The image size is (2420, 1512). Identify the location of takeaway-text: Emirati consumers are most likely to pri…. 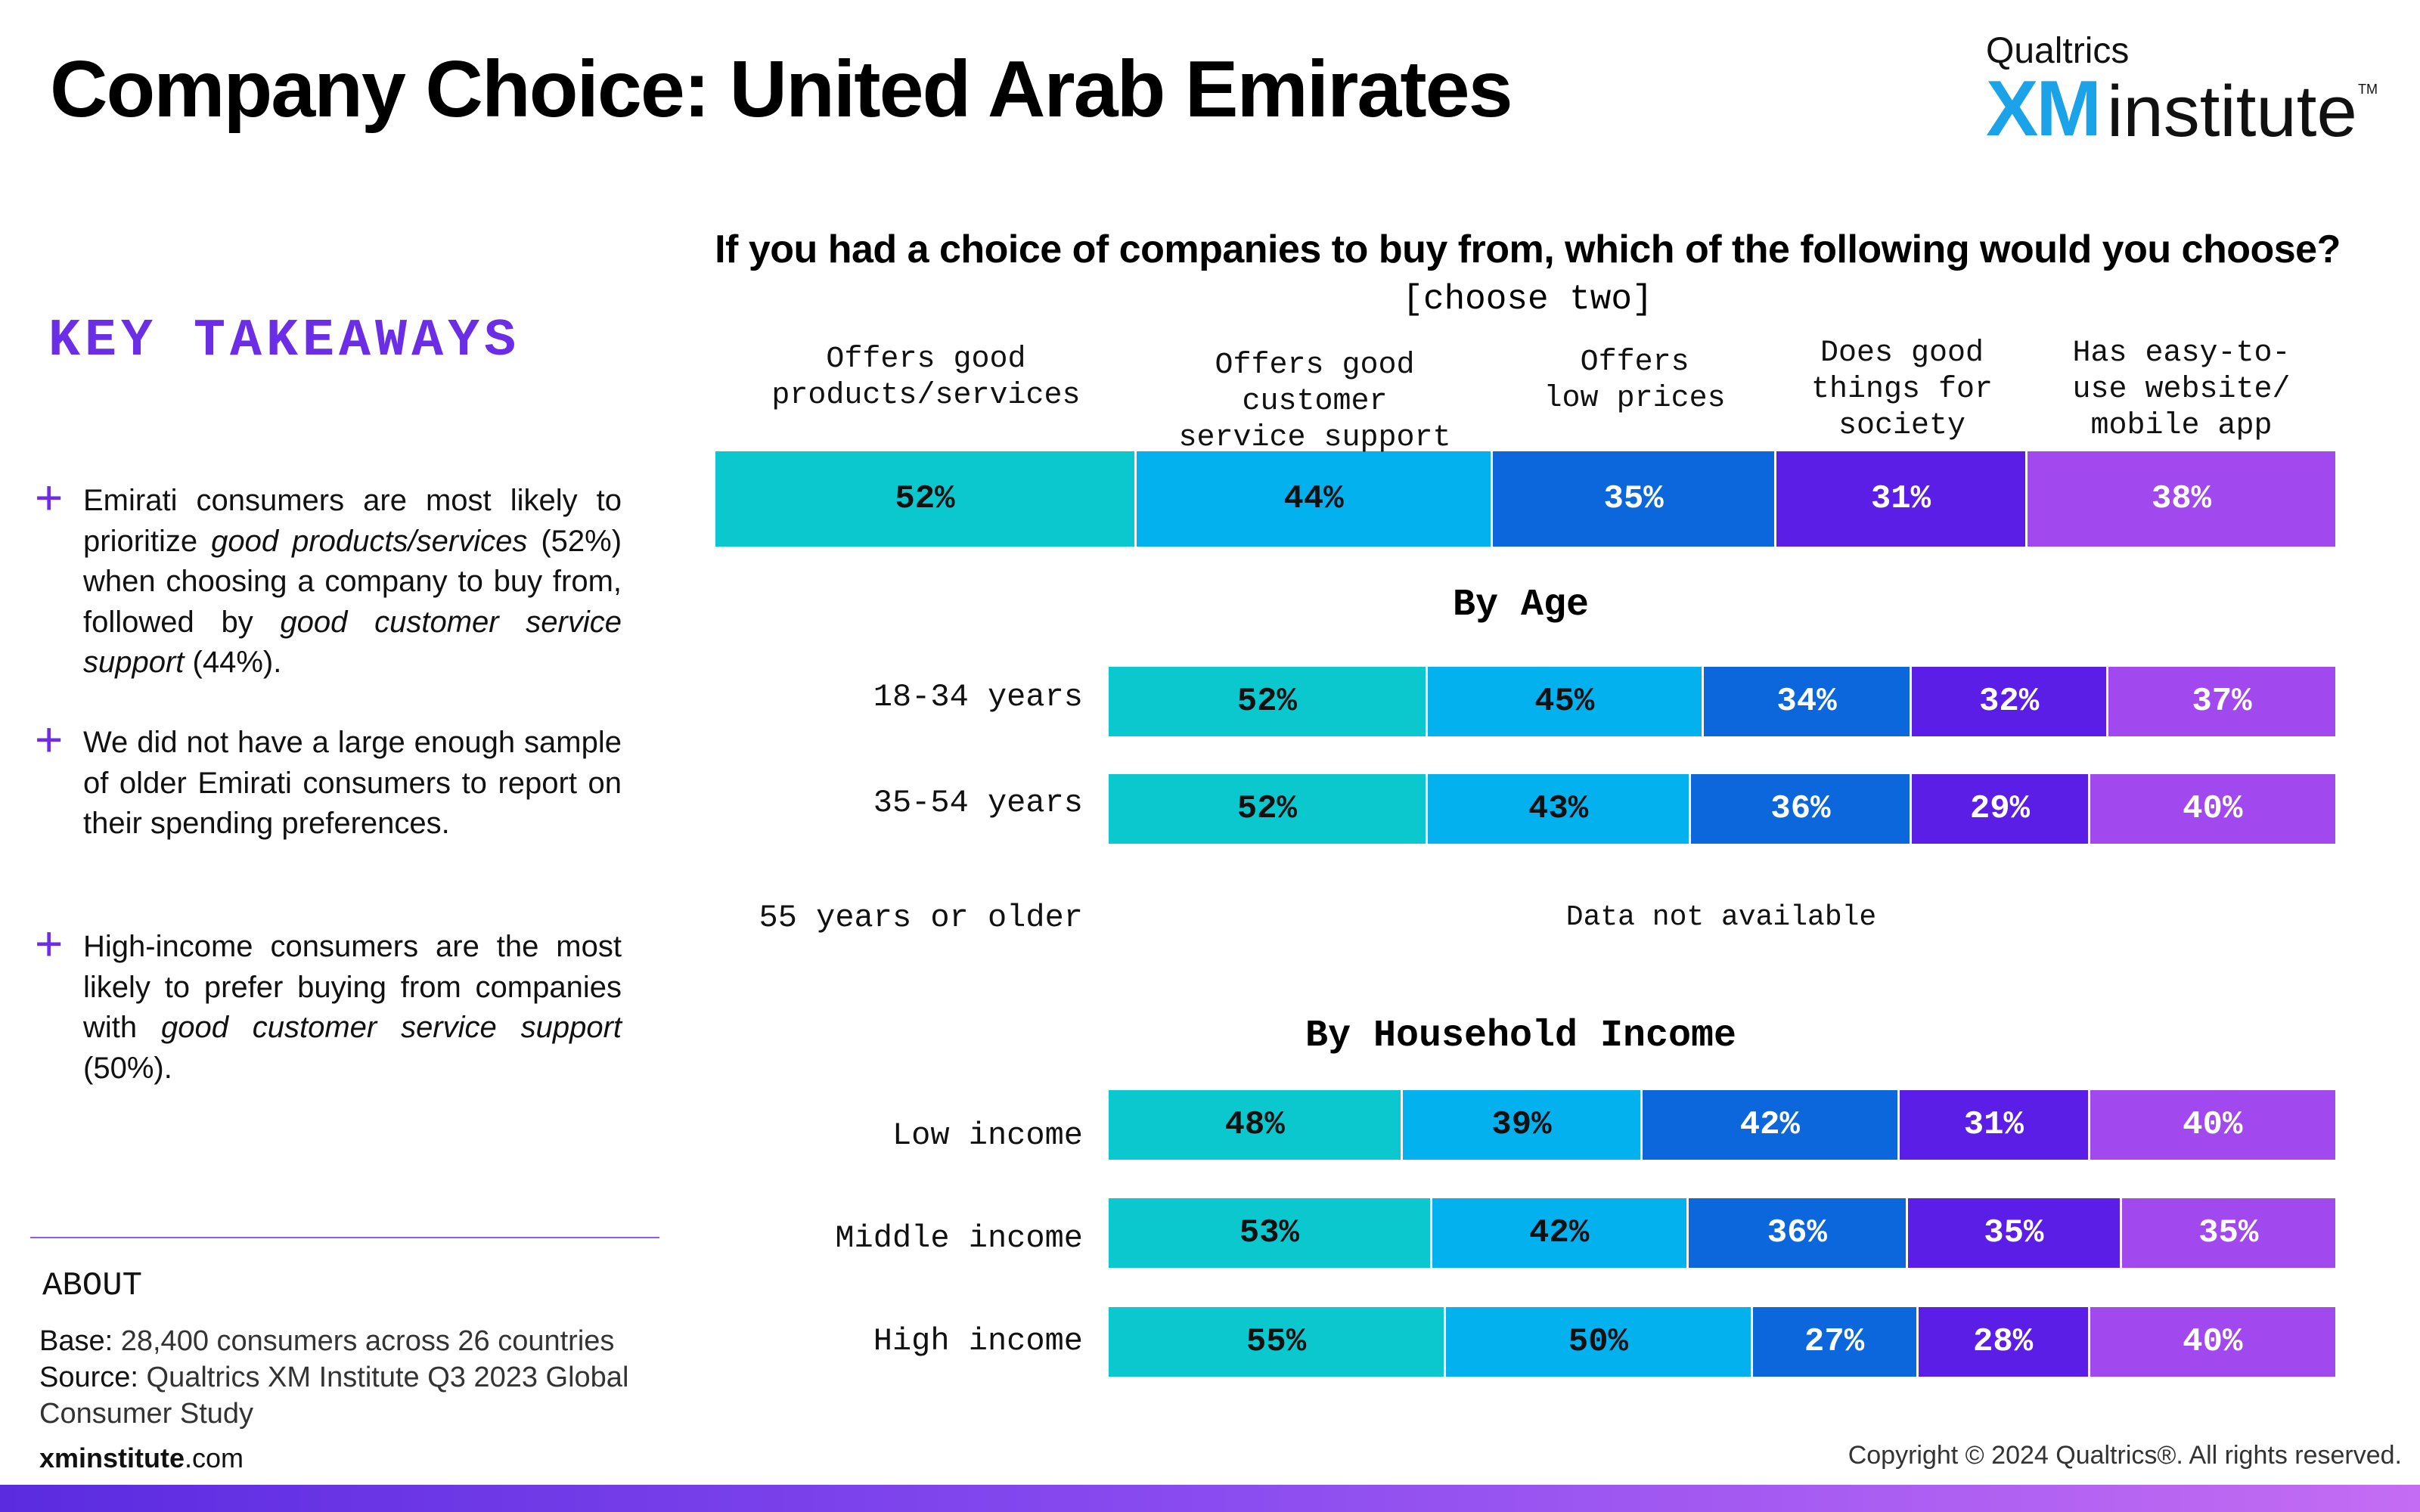
(352, 581).